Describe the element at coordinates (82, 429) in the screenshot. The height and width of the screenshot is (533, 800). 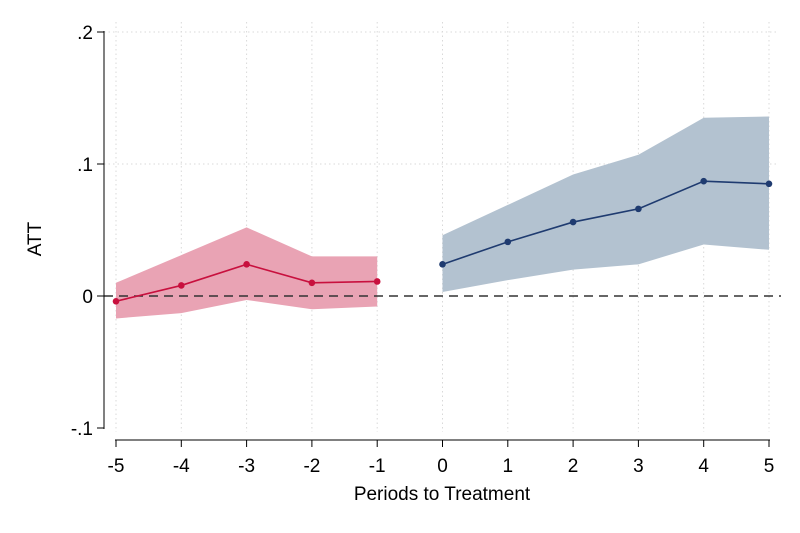
I see `y-tick-label-0: -.1` at that location.